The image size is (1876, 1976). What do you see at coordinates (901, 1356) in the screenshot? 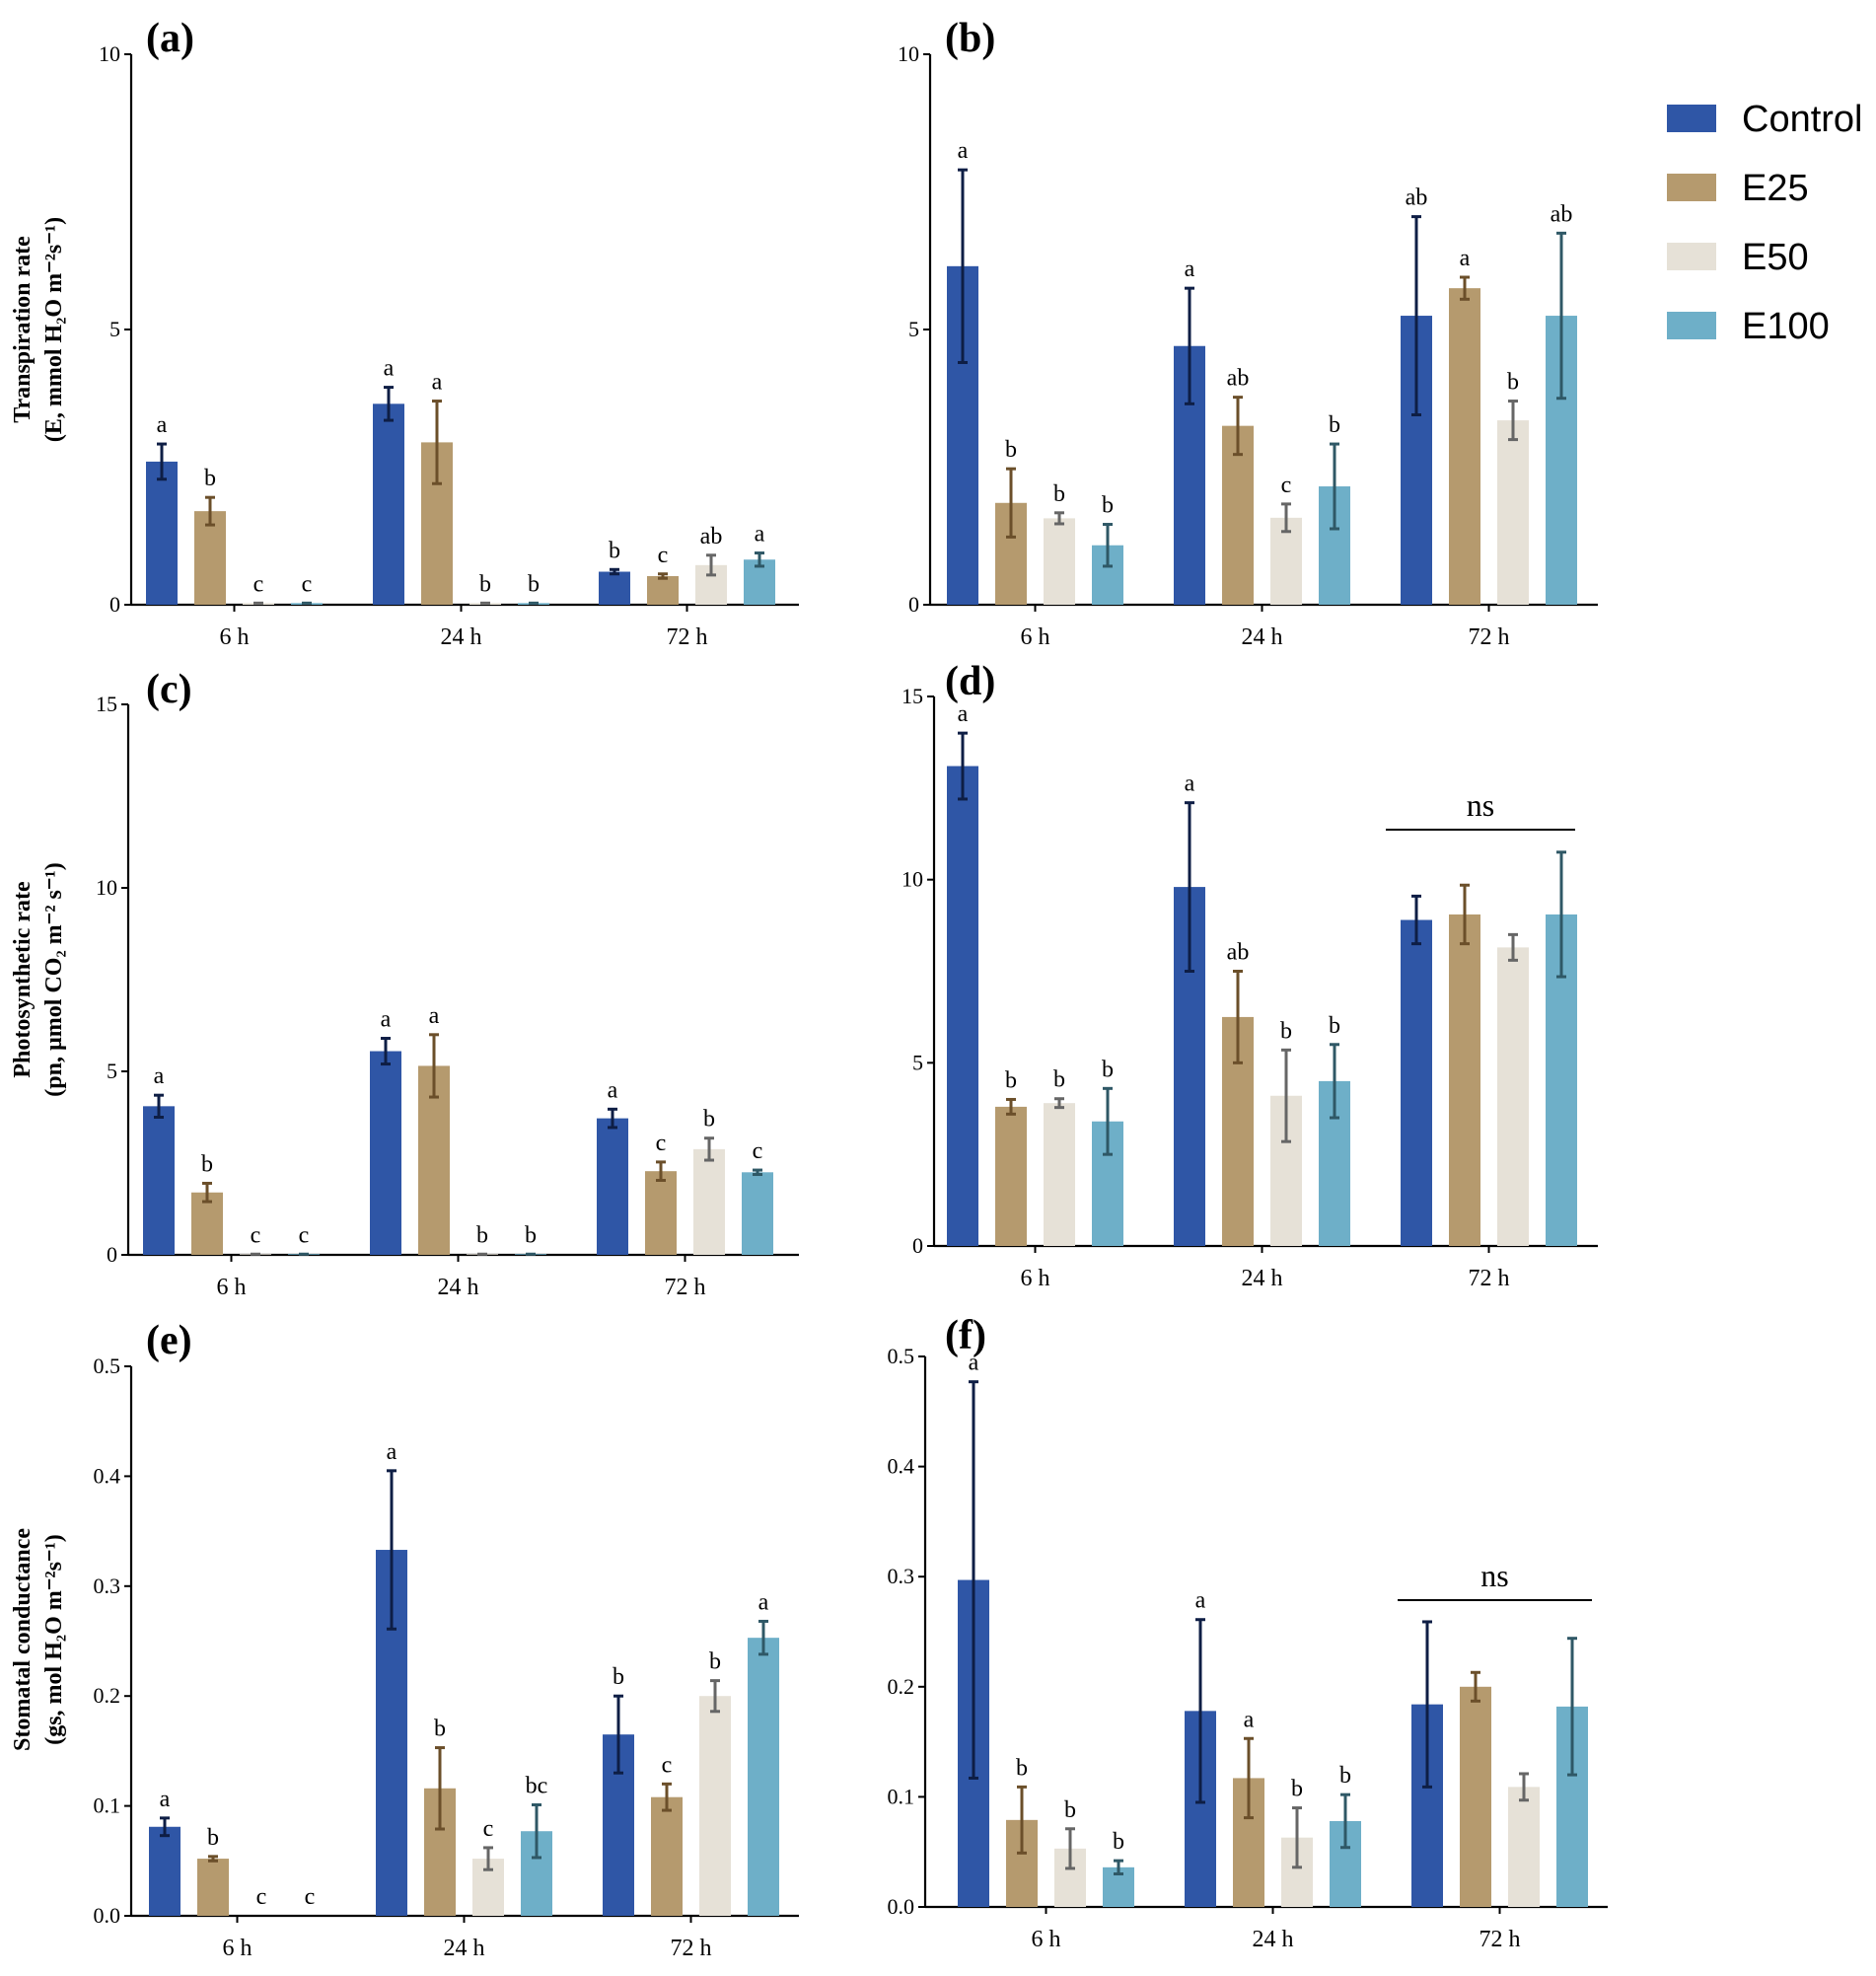
I see `y-tick-label: 0.5` at bounding box center [901, 1356].